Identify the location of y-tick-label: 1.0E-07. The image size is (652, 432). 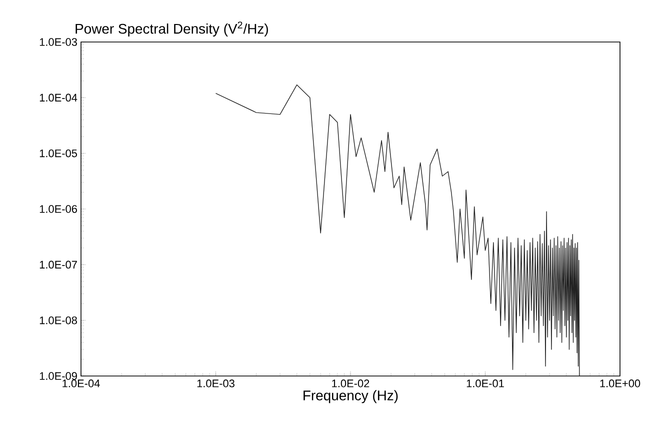
(58, 264).